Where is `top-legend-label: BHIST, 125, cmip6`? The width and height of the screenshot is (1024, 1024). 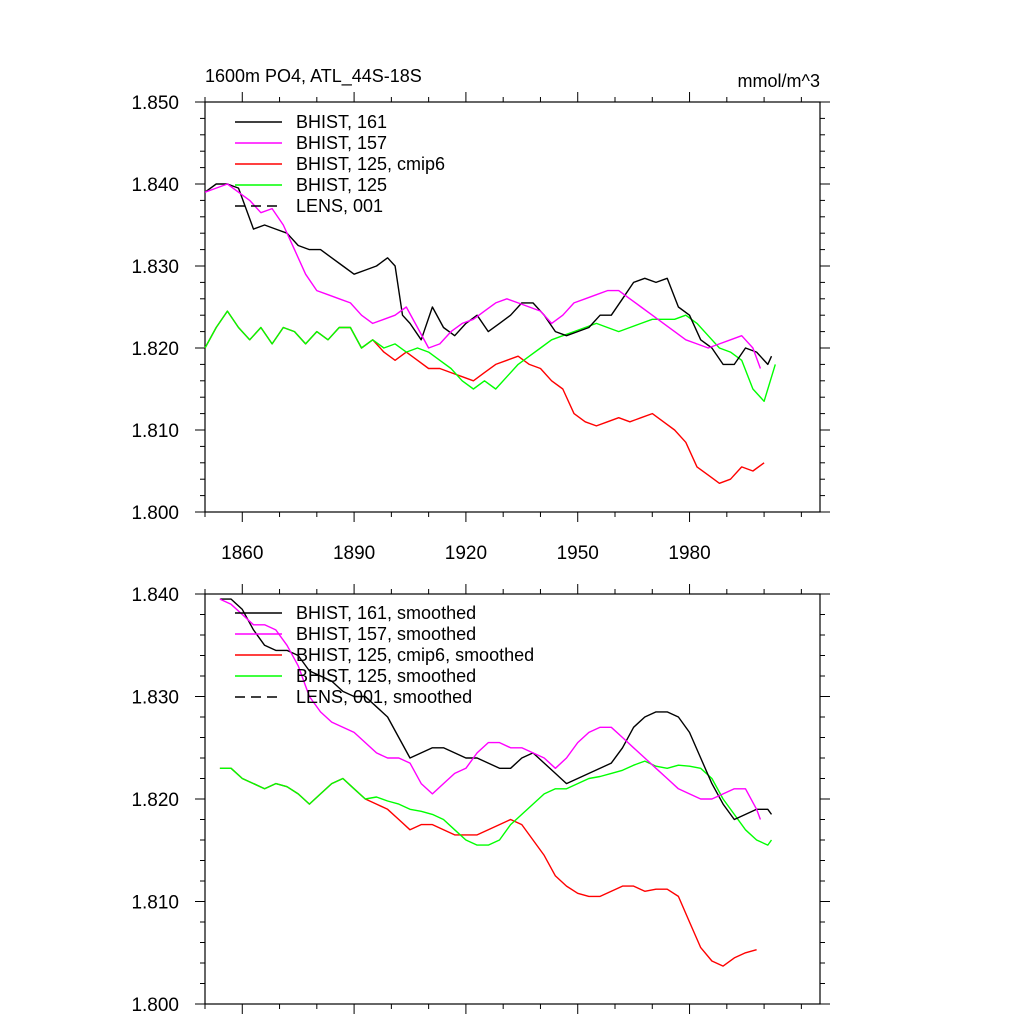
top-legend-label: BHIST, 125, cmip6 is located at coordinates (370, 164).